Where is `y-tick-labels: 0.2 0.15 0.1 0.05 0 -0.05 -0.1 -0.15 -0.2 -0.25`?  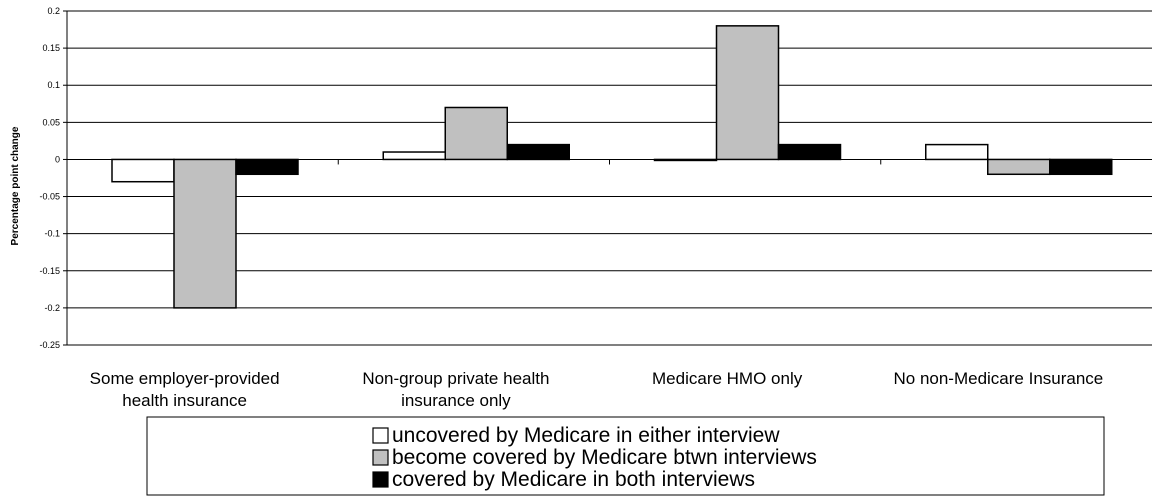
y-tick-labels: 0.2 0.15 0.1 0.05 0 -0.05 -0.1 -0.15 -0.2 -0.25 is located at coordinates (49, 178).